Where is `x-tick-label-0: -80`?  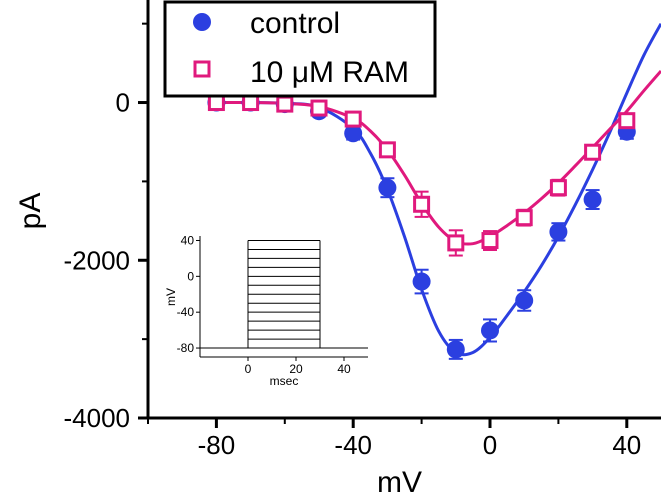 x-tick-label-0: -80 is located at coordinates (217, 445).